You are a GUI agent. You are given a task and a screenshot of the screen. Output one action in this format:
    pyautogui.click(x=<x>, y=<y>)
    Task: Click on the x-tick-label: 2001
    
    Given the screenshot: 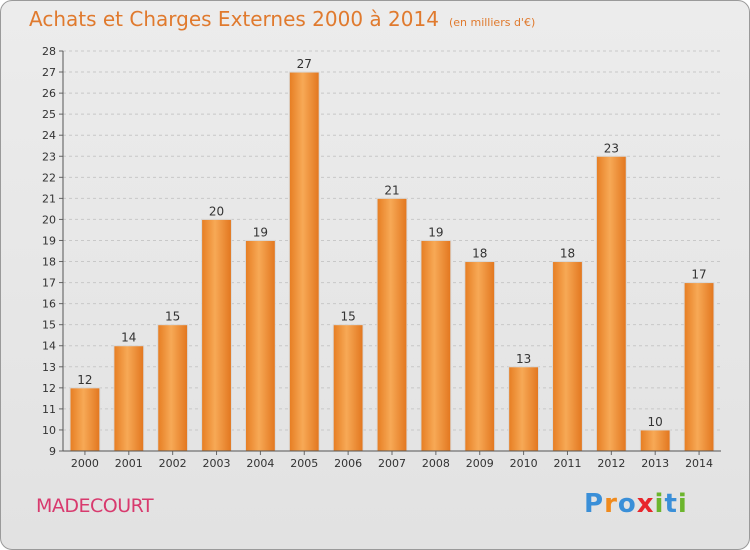 What is the action you would take?
    pyautogui.click(x=129, y=463)
    